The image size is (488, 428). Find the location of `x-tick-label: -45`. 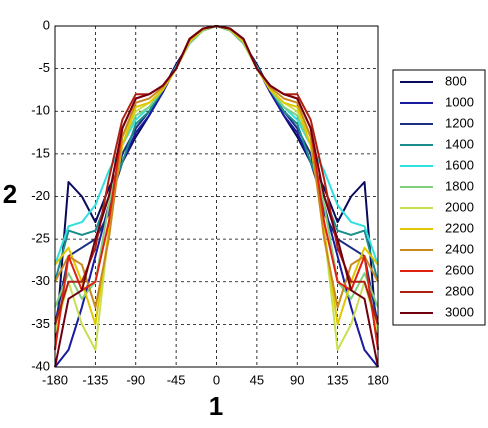

x-tick-label: -45 is located at coordinates (176, 379).